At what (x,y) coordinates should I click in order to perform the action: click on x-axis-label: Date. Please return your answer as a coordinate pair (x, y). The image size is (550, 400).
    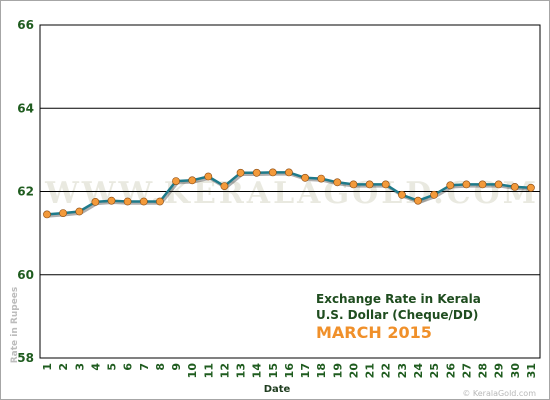
    Looking at the image, I should click on (277, 389).